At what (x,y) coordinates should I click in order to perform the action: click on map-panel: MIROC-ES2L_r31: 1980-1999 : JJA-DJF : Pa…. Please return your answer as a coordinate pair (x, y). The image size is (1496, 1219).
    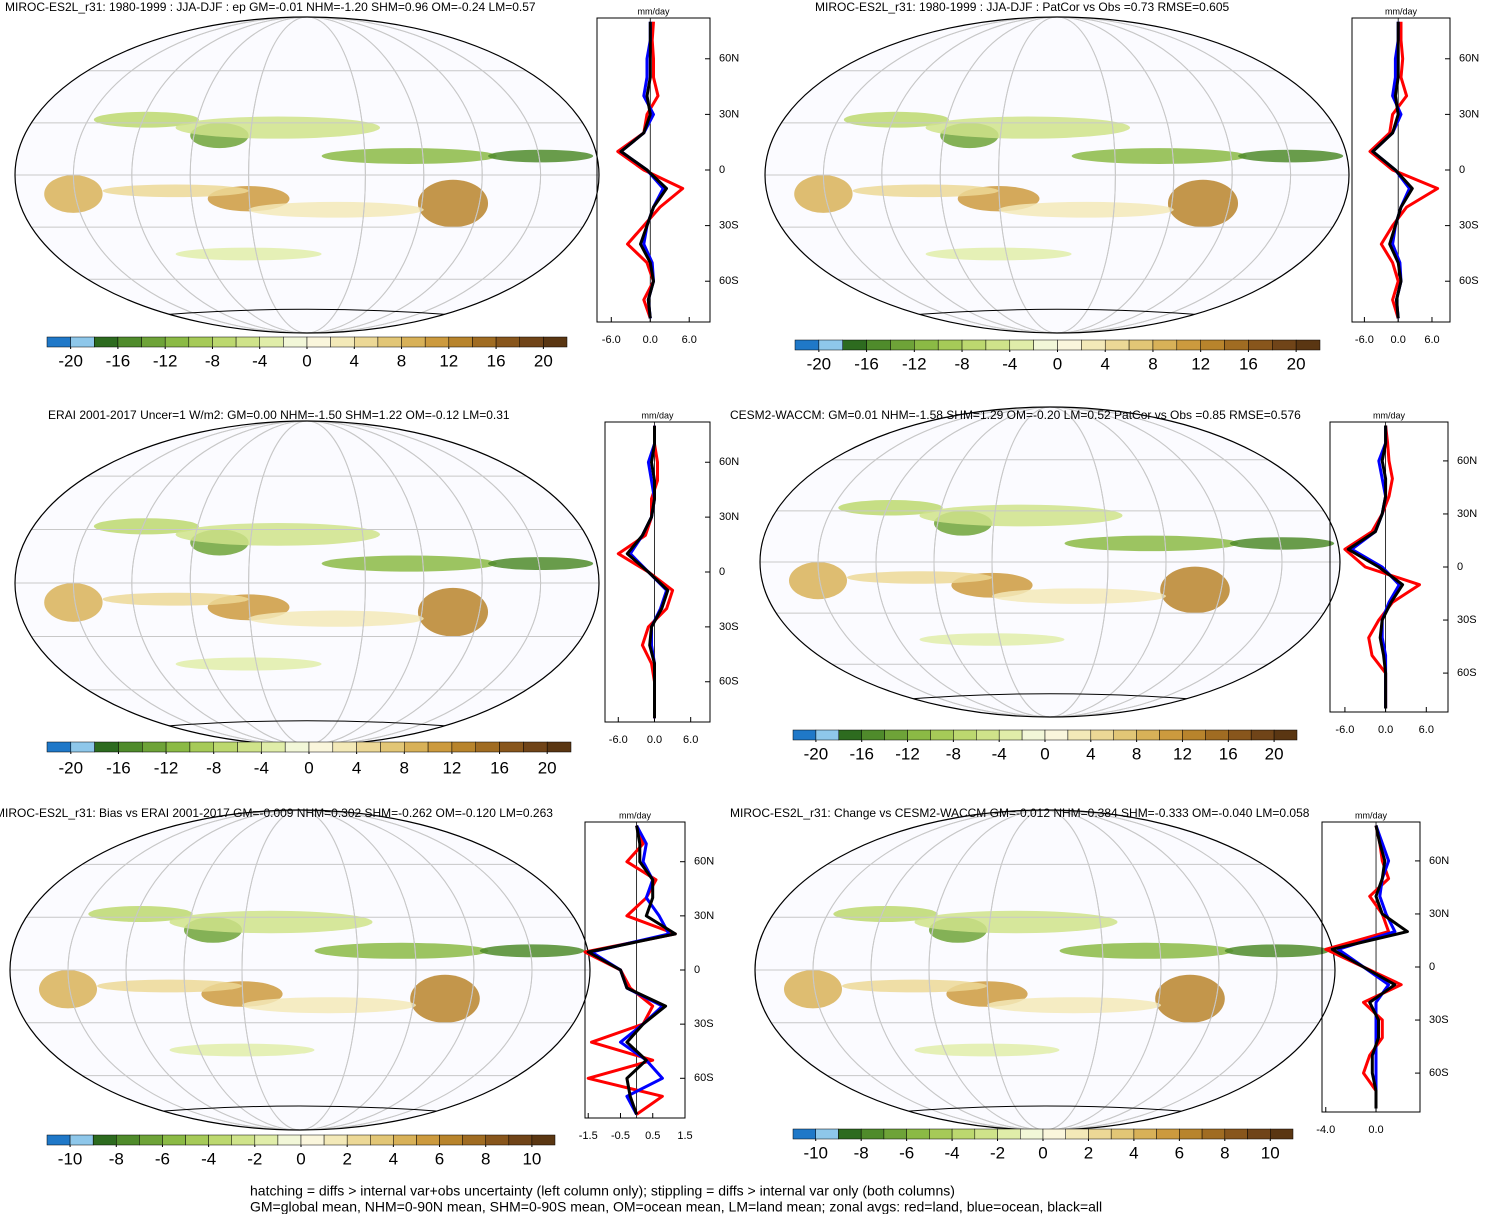
    Looking at the image, I should click on (1121, 186).